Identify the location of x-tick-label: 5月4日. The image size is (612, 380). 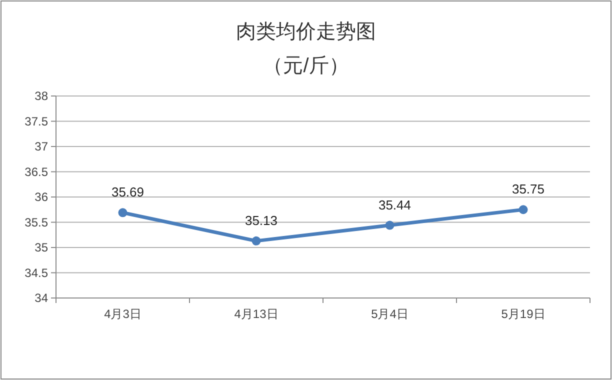
(389, 314).